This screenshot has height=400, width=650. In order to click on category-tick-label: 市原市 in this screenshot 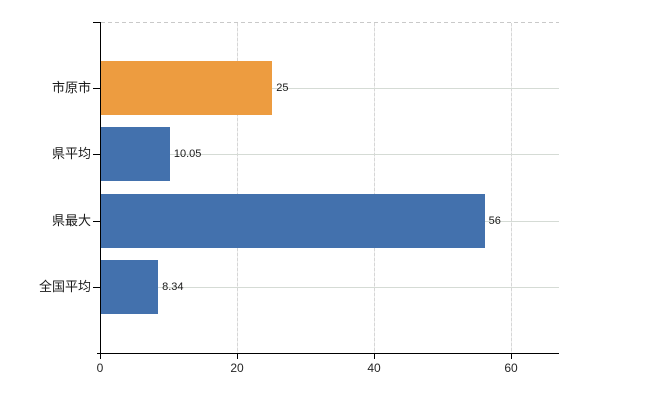, I will do `click(71, 88)`.